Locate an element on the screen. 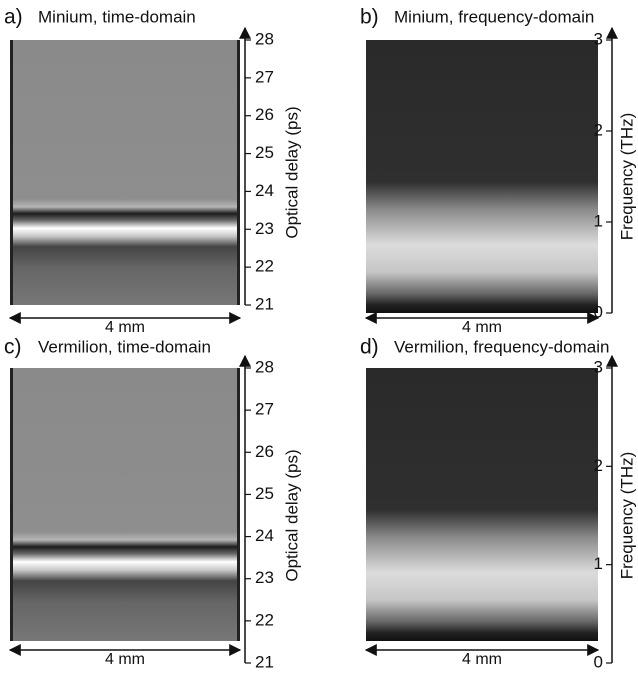  panel-label: d) is located at coordinates (369, 347).